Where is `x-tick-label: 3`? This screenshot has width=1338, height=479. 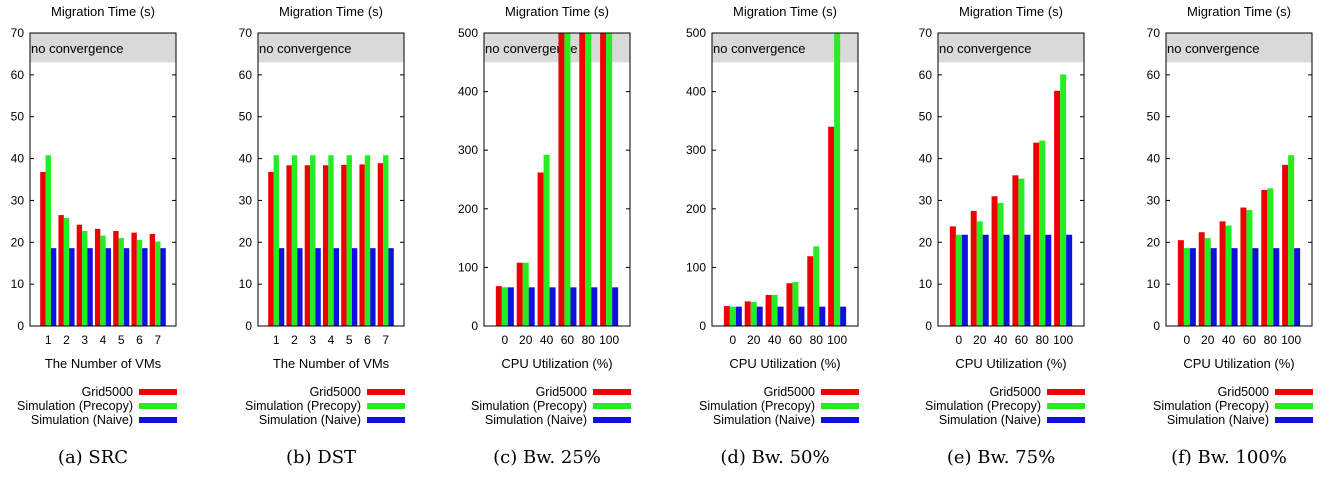
x-tick-label: 3 is located at coordinates (312, 340).